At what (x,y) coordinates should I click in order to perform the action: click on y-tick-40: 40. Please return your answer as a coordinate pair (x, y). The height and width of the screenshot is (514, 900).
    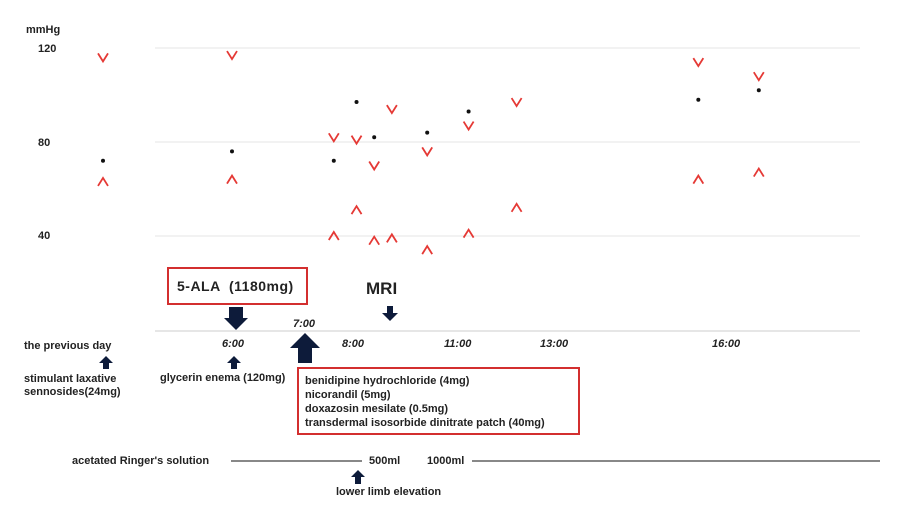
    Looking at the image, I should click on (44, 236).